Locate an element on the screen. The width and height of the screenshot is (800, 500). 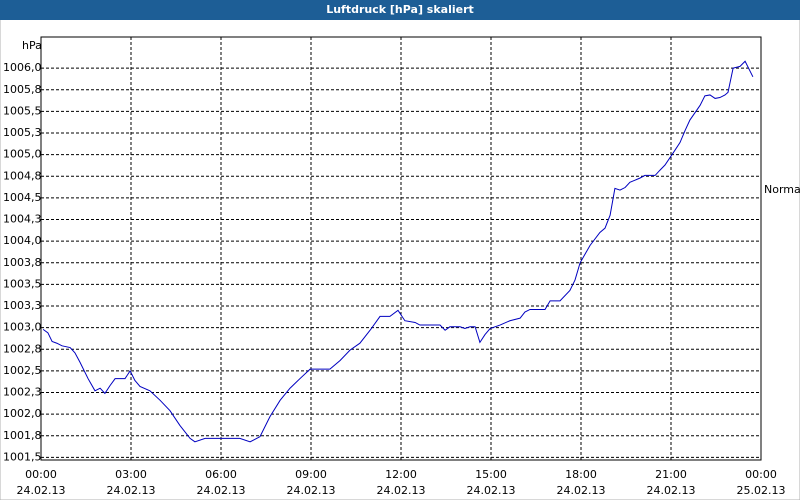
y-tick-label: 1004,0 is located at coordinates (22, 240).